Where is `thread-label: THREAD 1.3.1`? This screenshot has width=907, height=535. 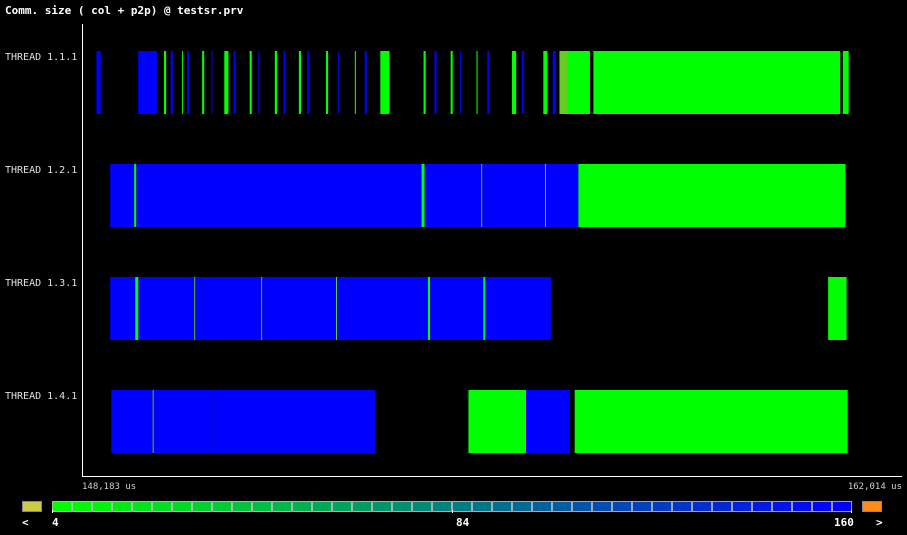 thread-label: THREAD 1.3.1 is located at coordinates (41, 283).